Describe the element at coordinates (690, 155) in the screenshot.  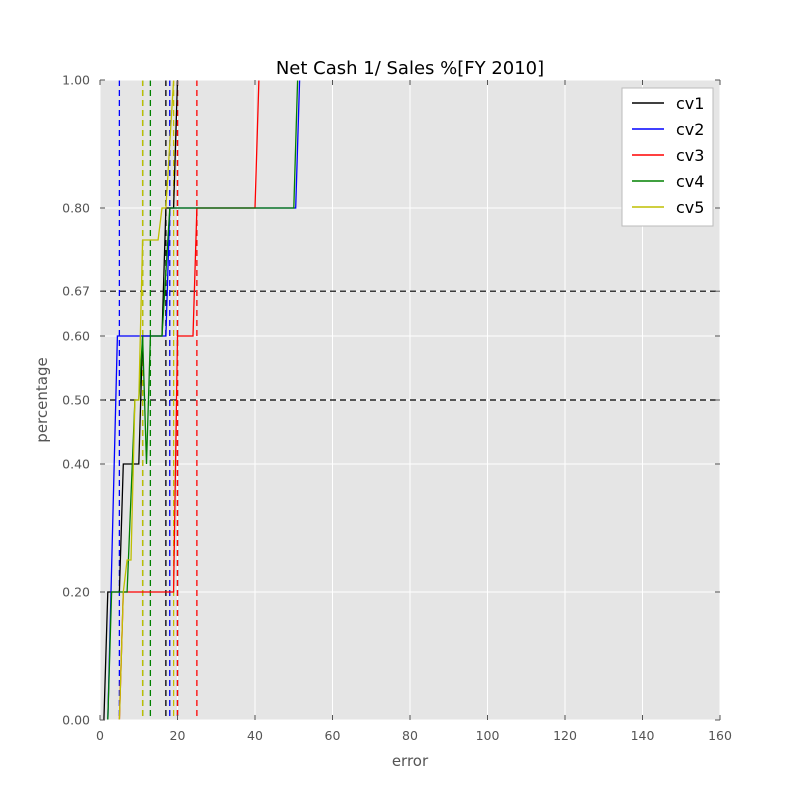
I see `legend-label-cv3: cv3` at that location.